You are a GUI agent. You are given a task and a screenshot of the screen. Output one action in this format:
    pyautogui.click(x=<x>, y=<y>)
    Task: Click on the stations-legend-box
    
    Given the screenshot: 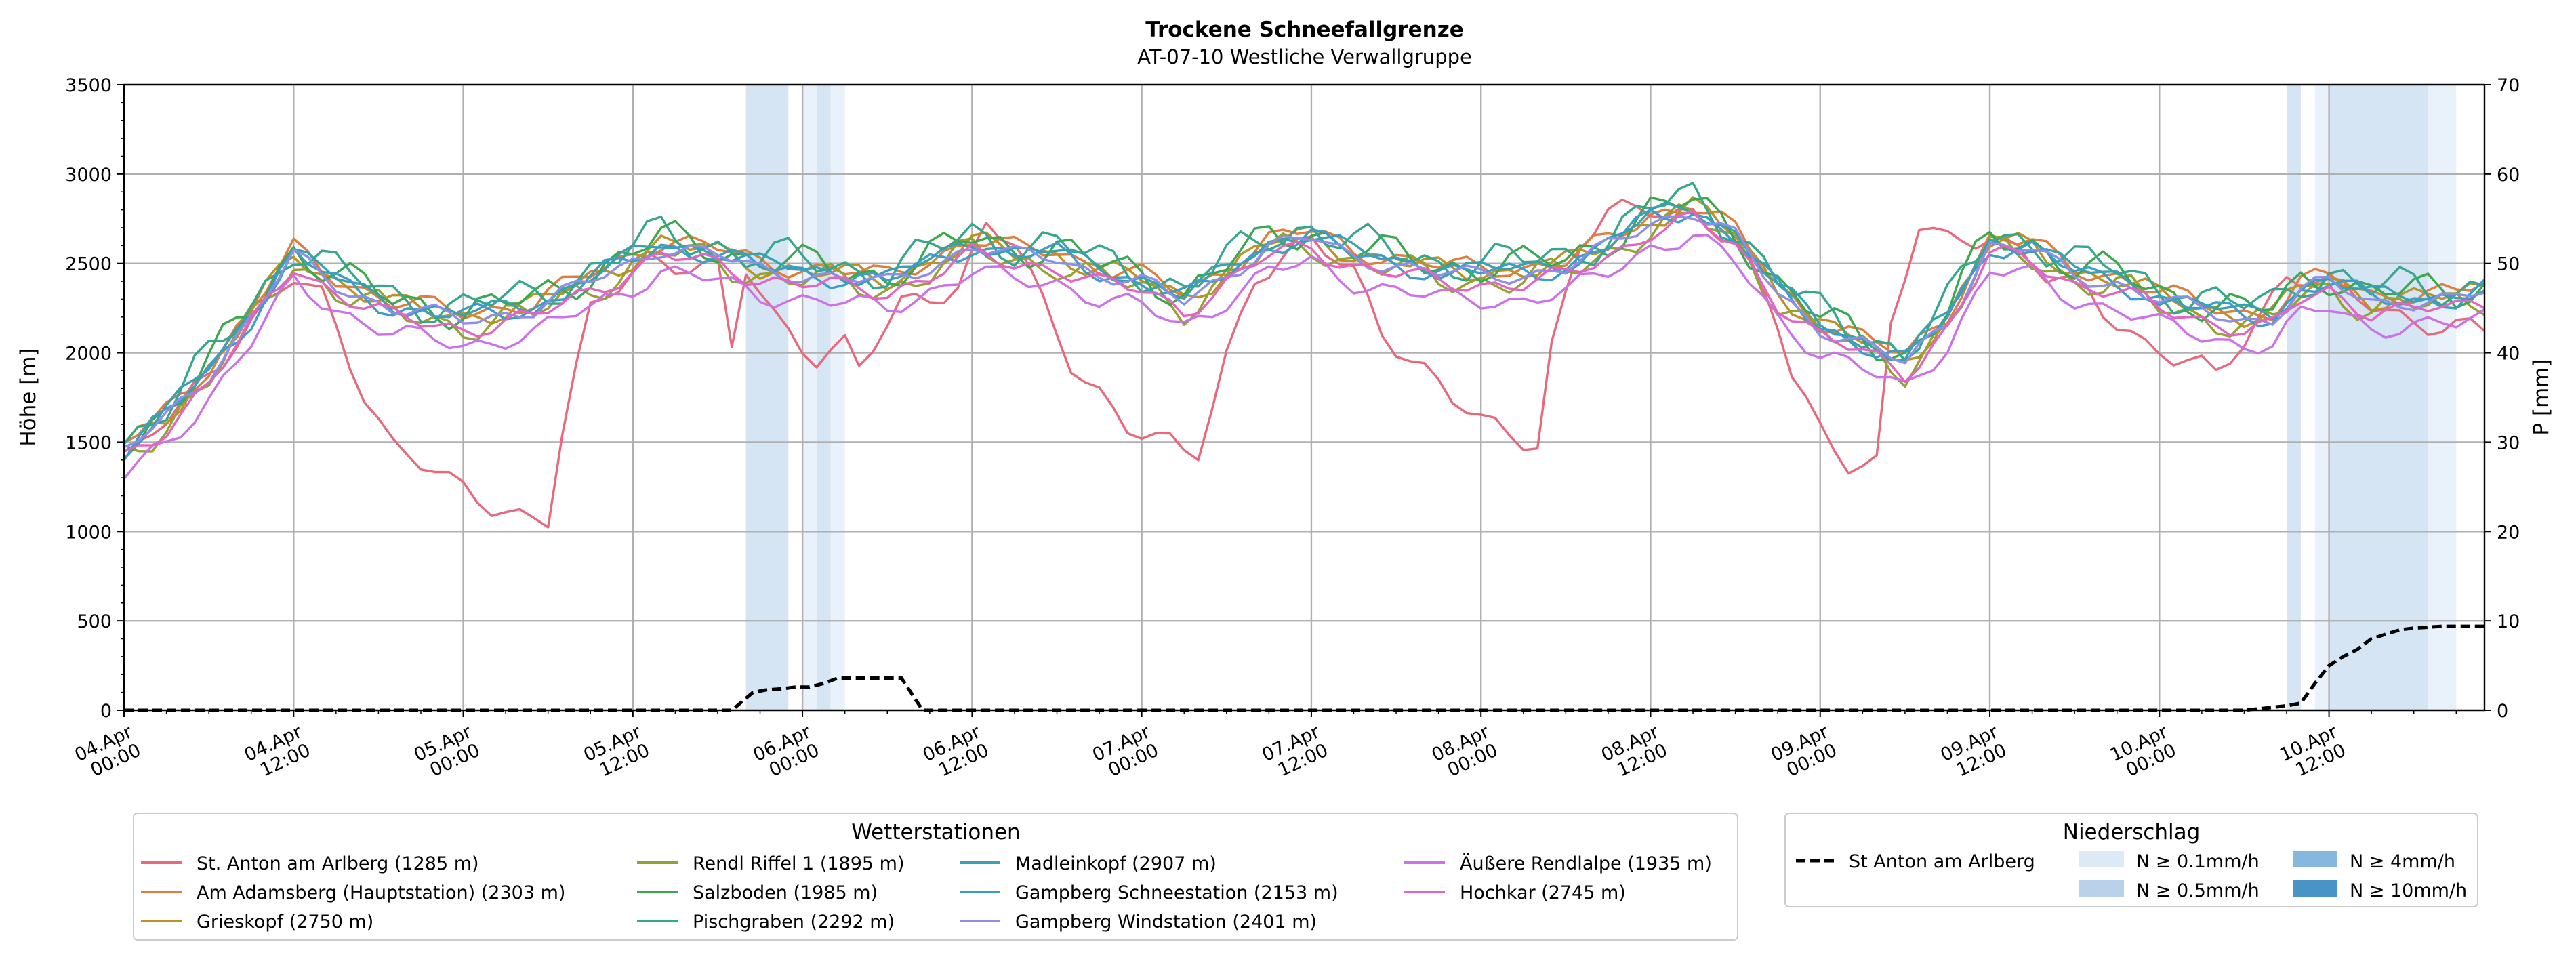 What is the action you would take?
    pyautogui.click(x=936, y=877)
    